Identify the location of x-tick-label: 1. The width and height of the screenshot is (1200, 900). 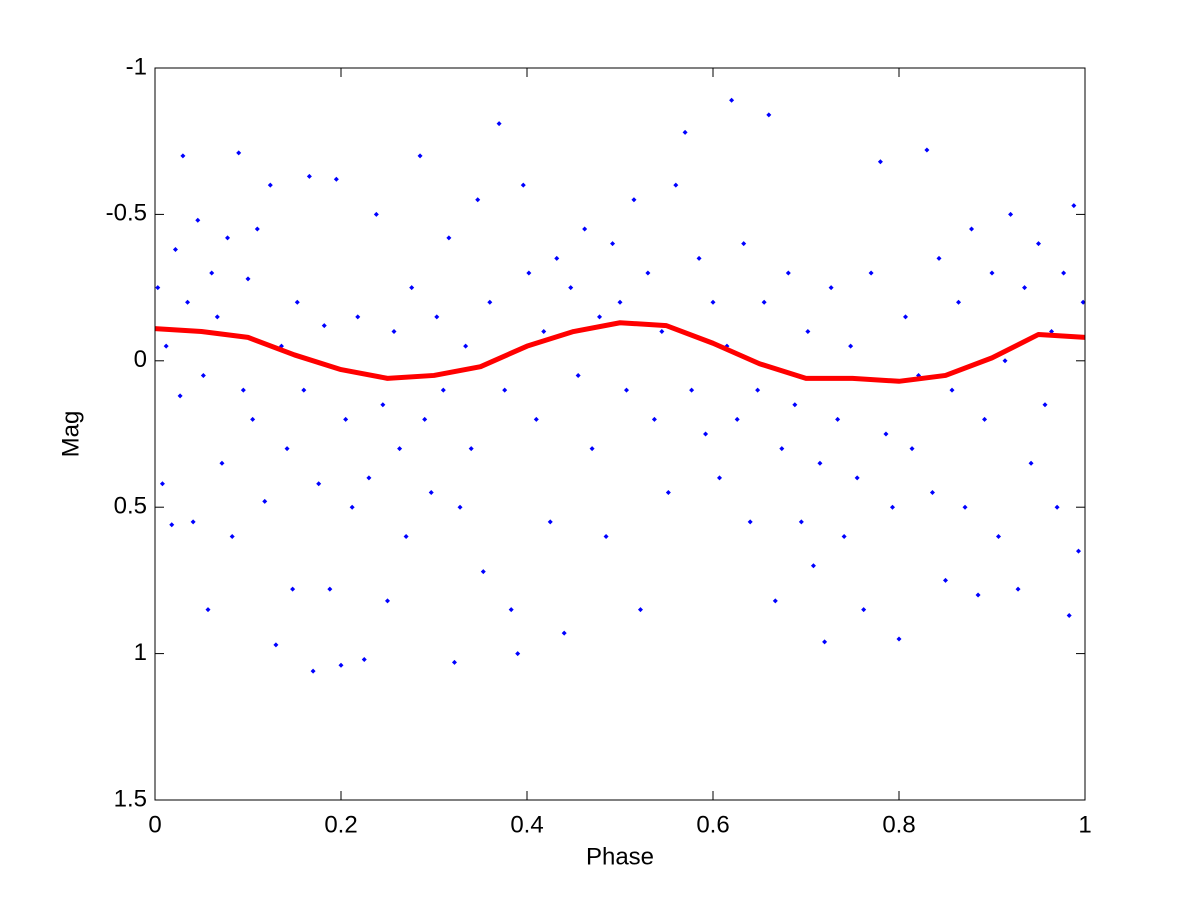
(1084, 824).